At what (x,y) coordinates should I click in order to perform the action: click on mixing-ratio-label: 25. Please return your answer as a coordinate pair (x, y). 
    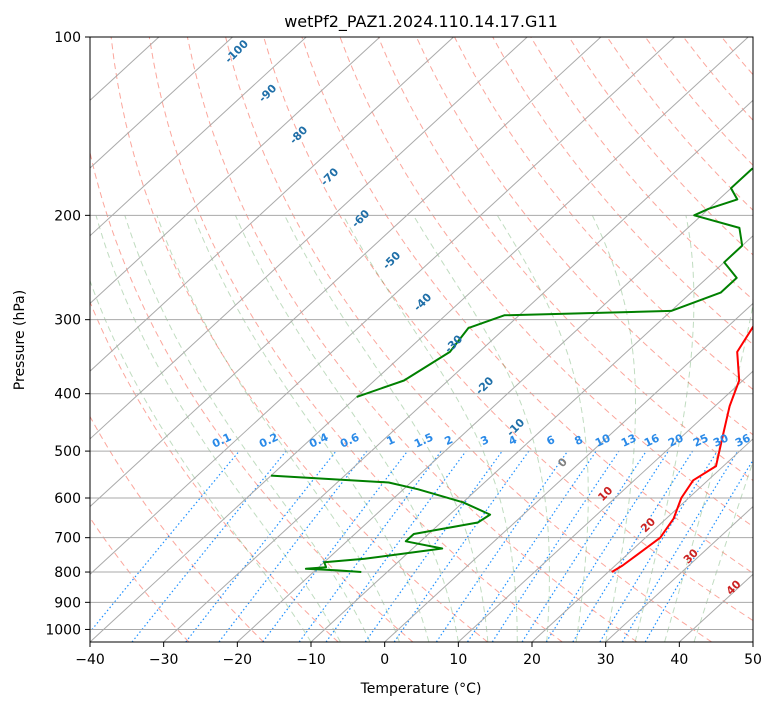
    Looking at the image, I should click on (700, 440).